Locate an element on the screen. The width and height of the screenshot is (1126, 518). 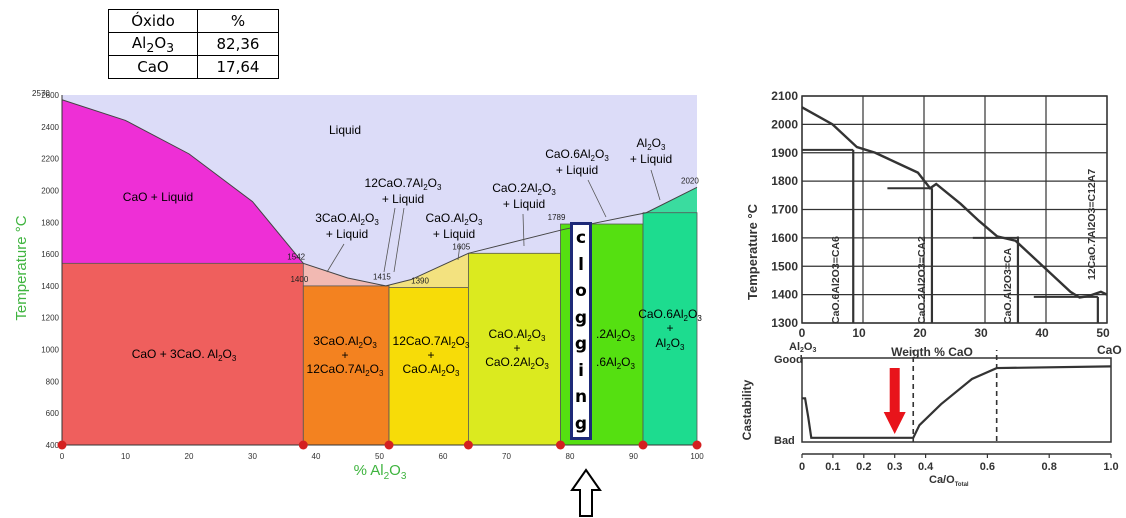
x-tick-label: 60 is located at coordinates (443, 456).